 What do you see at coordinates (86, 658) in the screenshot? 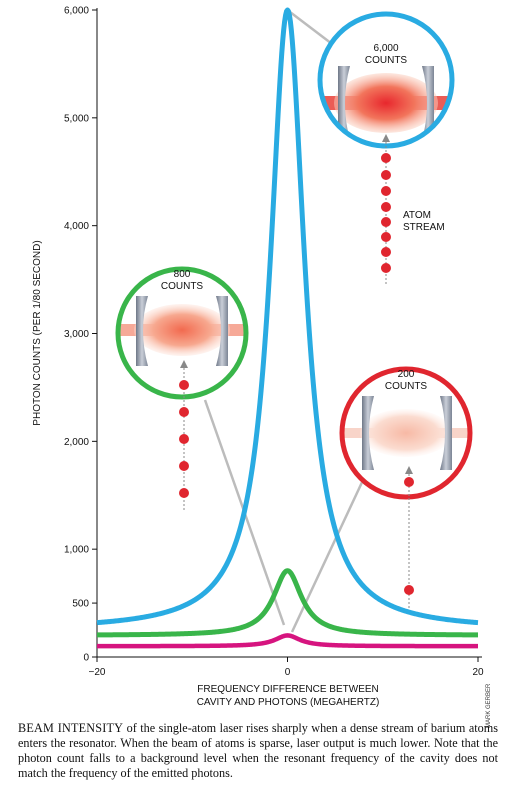
I see `y-tick-label: 0` at bounding box center [86, 658].